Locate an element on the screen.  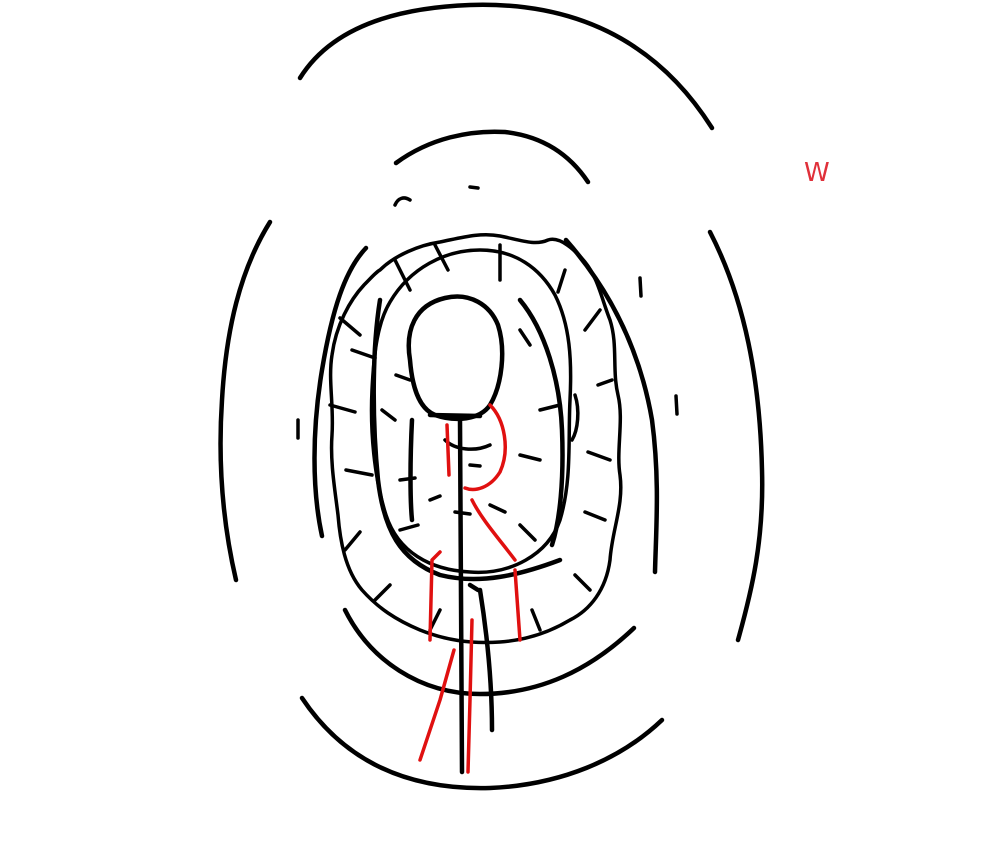
central-figure is located at coordinates (468, 534).